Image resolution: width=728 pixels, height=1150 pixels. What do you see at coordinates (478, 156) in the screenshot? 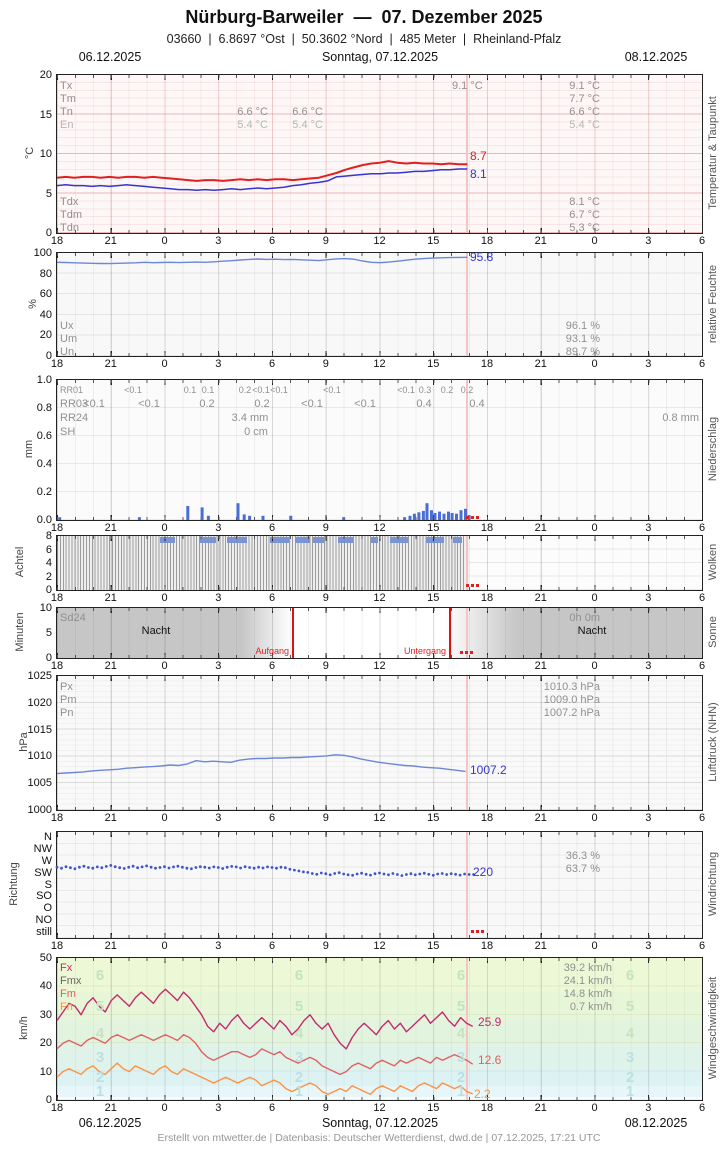
I see `annotation-label: 8.7` at bounding box center [478, 156].